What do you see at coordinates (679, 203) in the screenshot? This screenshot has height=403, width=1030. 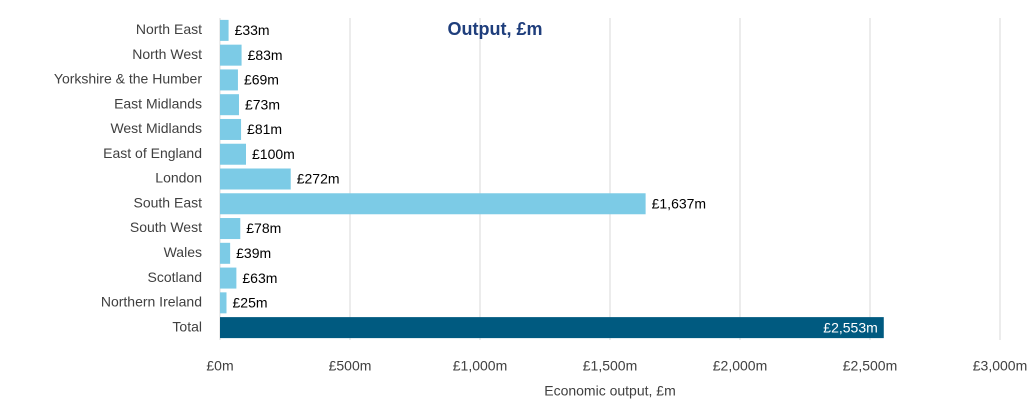 I see `value-label: £1,637m` at bounding box center [679, 203].